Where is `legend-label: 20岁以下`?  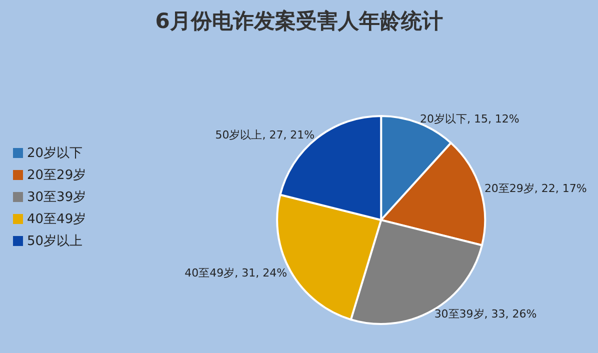
legend-label: 20岁以下 is located at coordinates (55, 153).